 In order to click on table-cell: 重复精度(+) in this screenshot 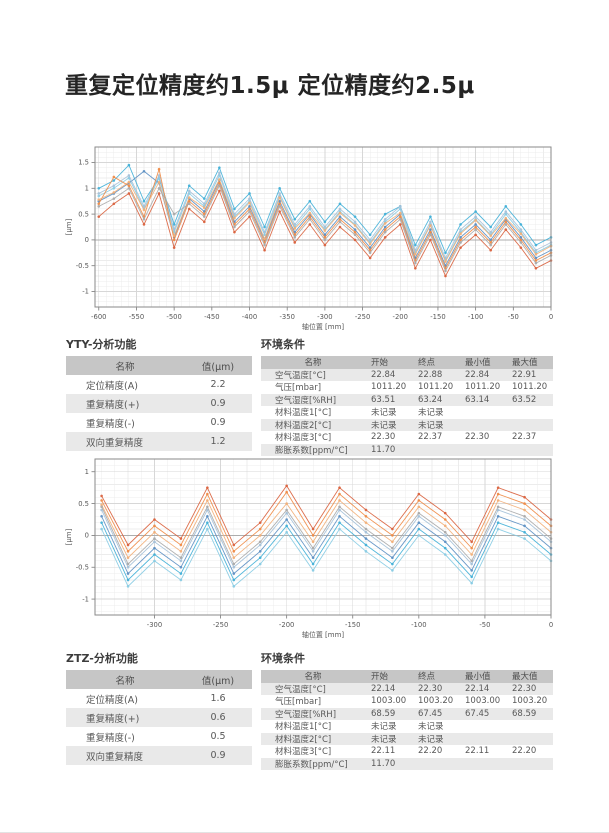, I will do `click(113, 405)`.